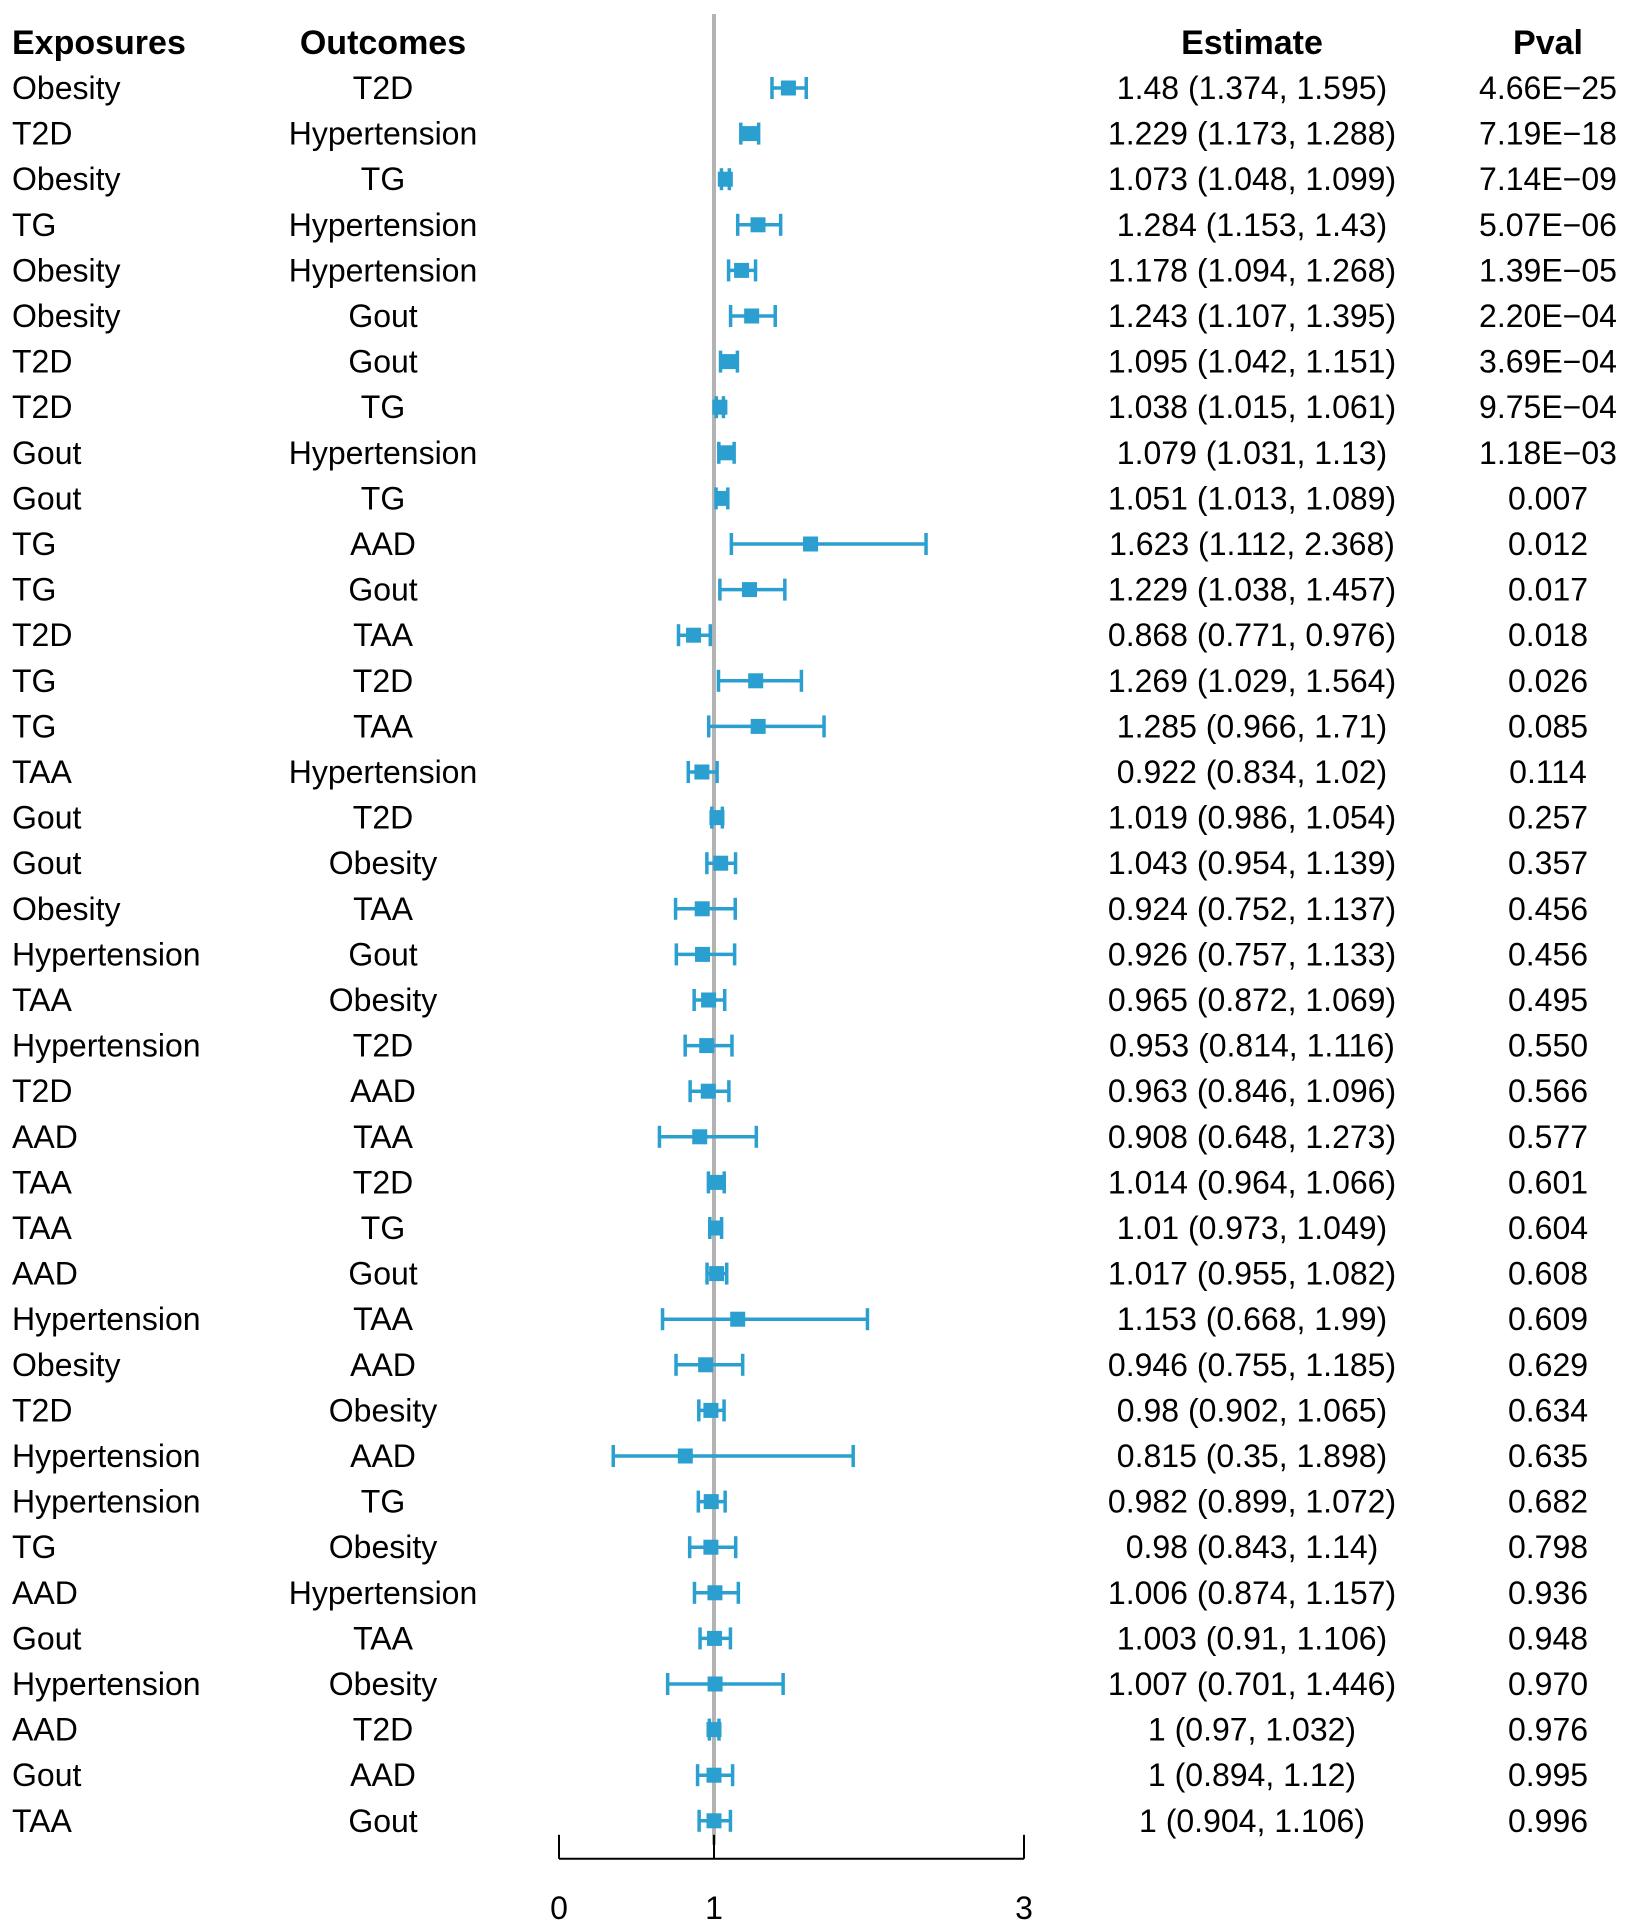  I want to click on estimate-label: 1.178 (1.094, 1.268), so click(1252, 270).